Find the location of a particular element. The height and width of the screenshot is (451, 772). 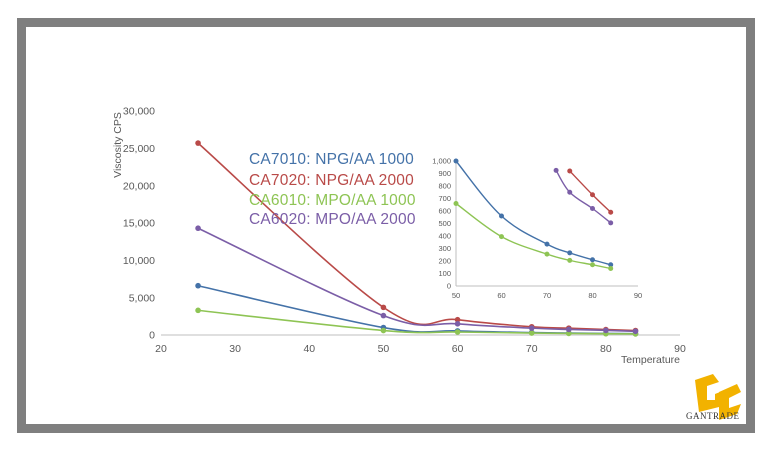

inset-x-tick-label: 80 is located at coordinates (592, 295).